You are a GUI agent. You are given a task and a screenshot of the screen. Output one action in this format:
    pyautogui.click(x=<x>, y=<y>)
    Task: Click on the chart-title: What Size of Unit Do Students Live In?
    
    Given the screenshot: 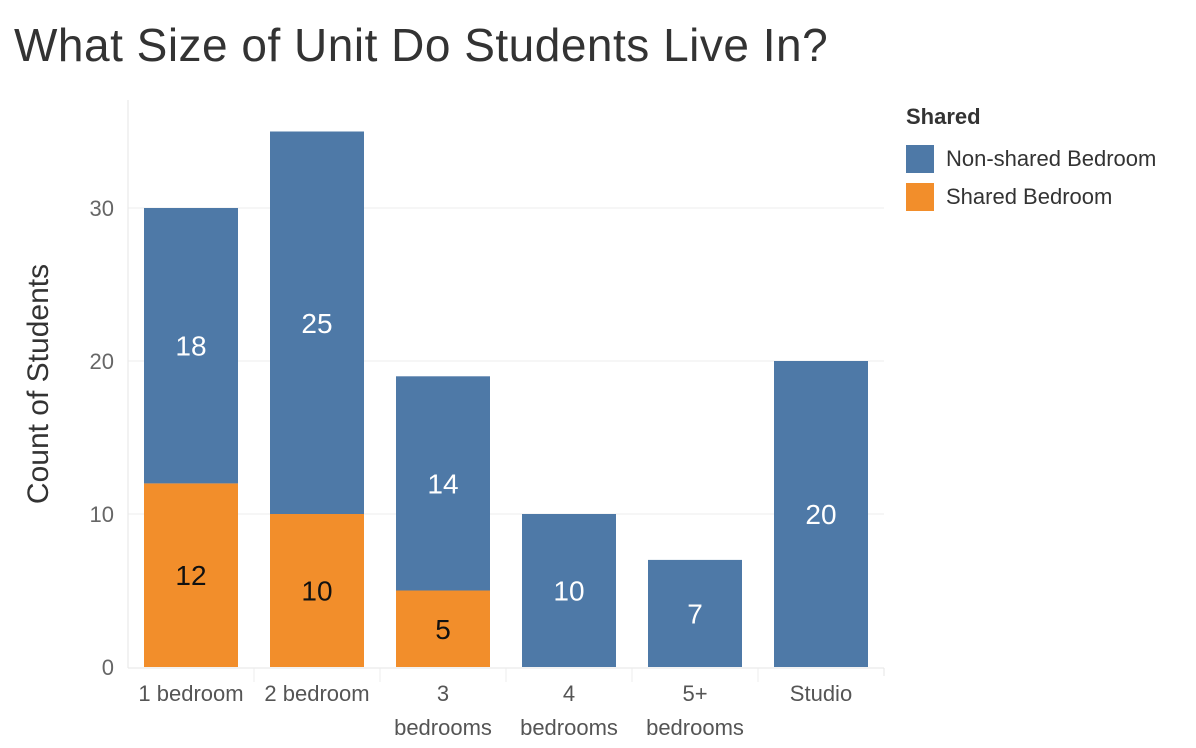 What is the action you would take?
    pyautogui.click(x=421, y=45)
    